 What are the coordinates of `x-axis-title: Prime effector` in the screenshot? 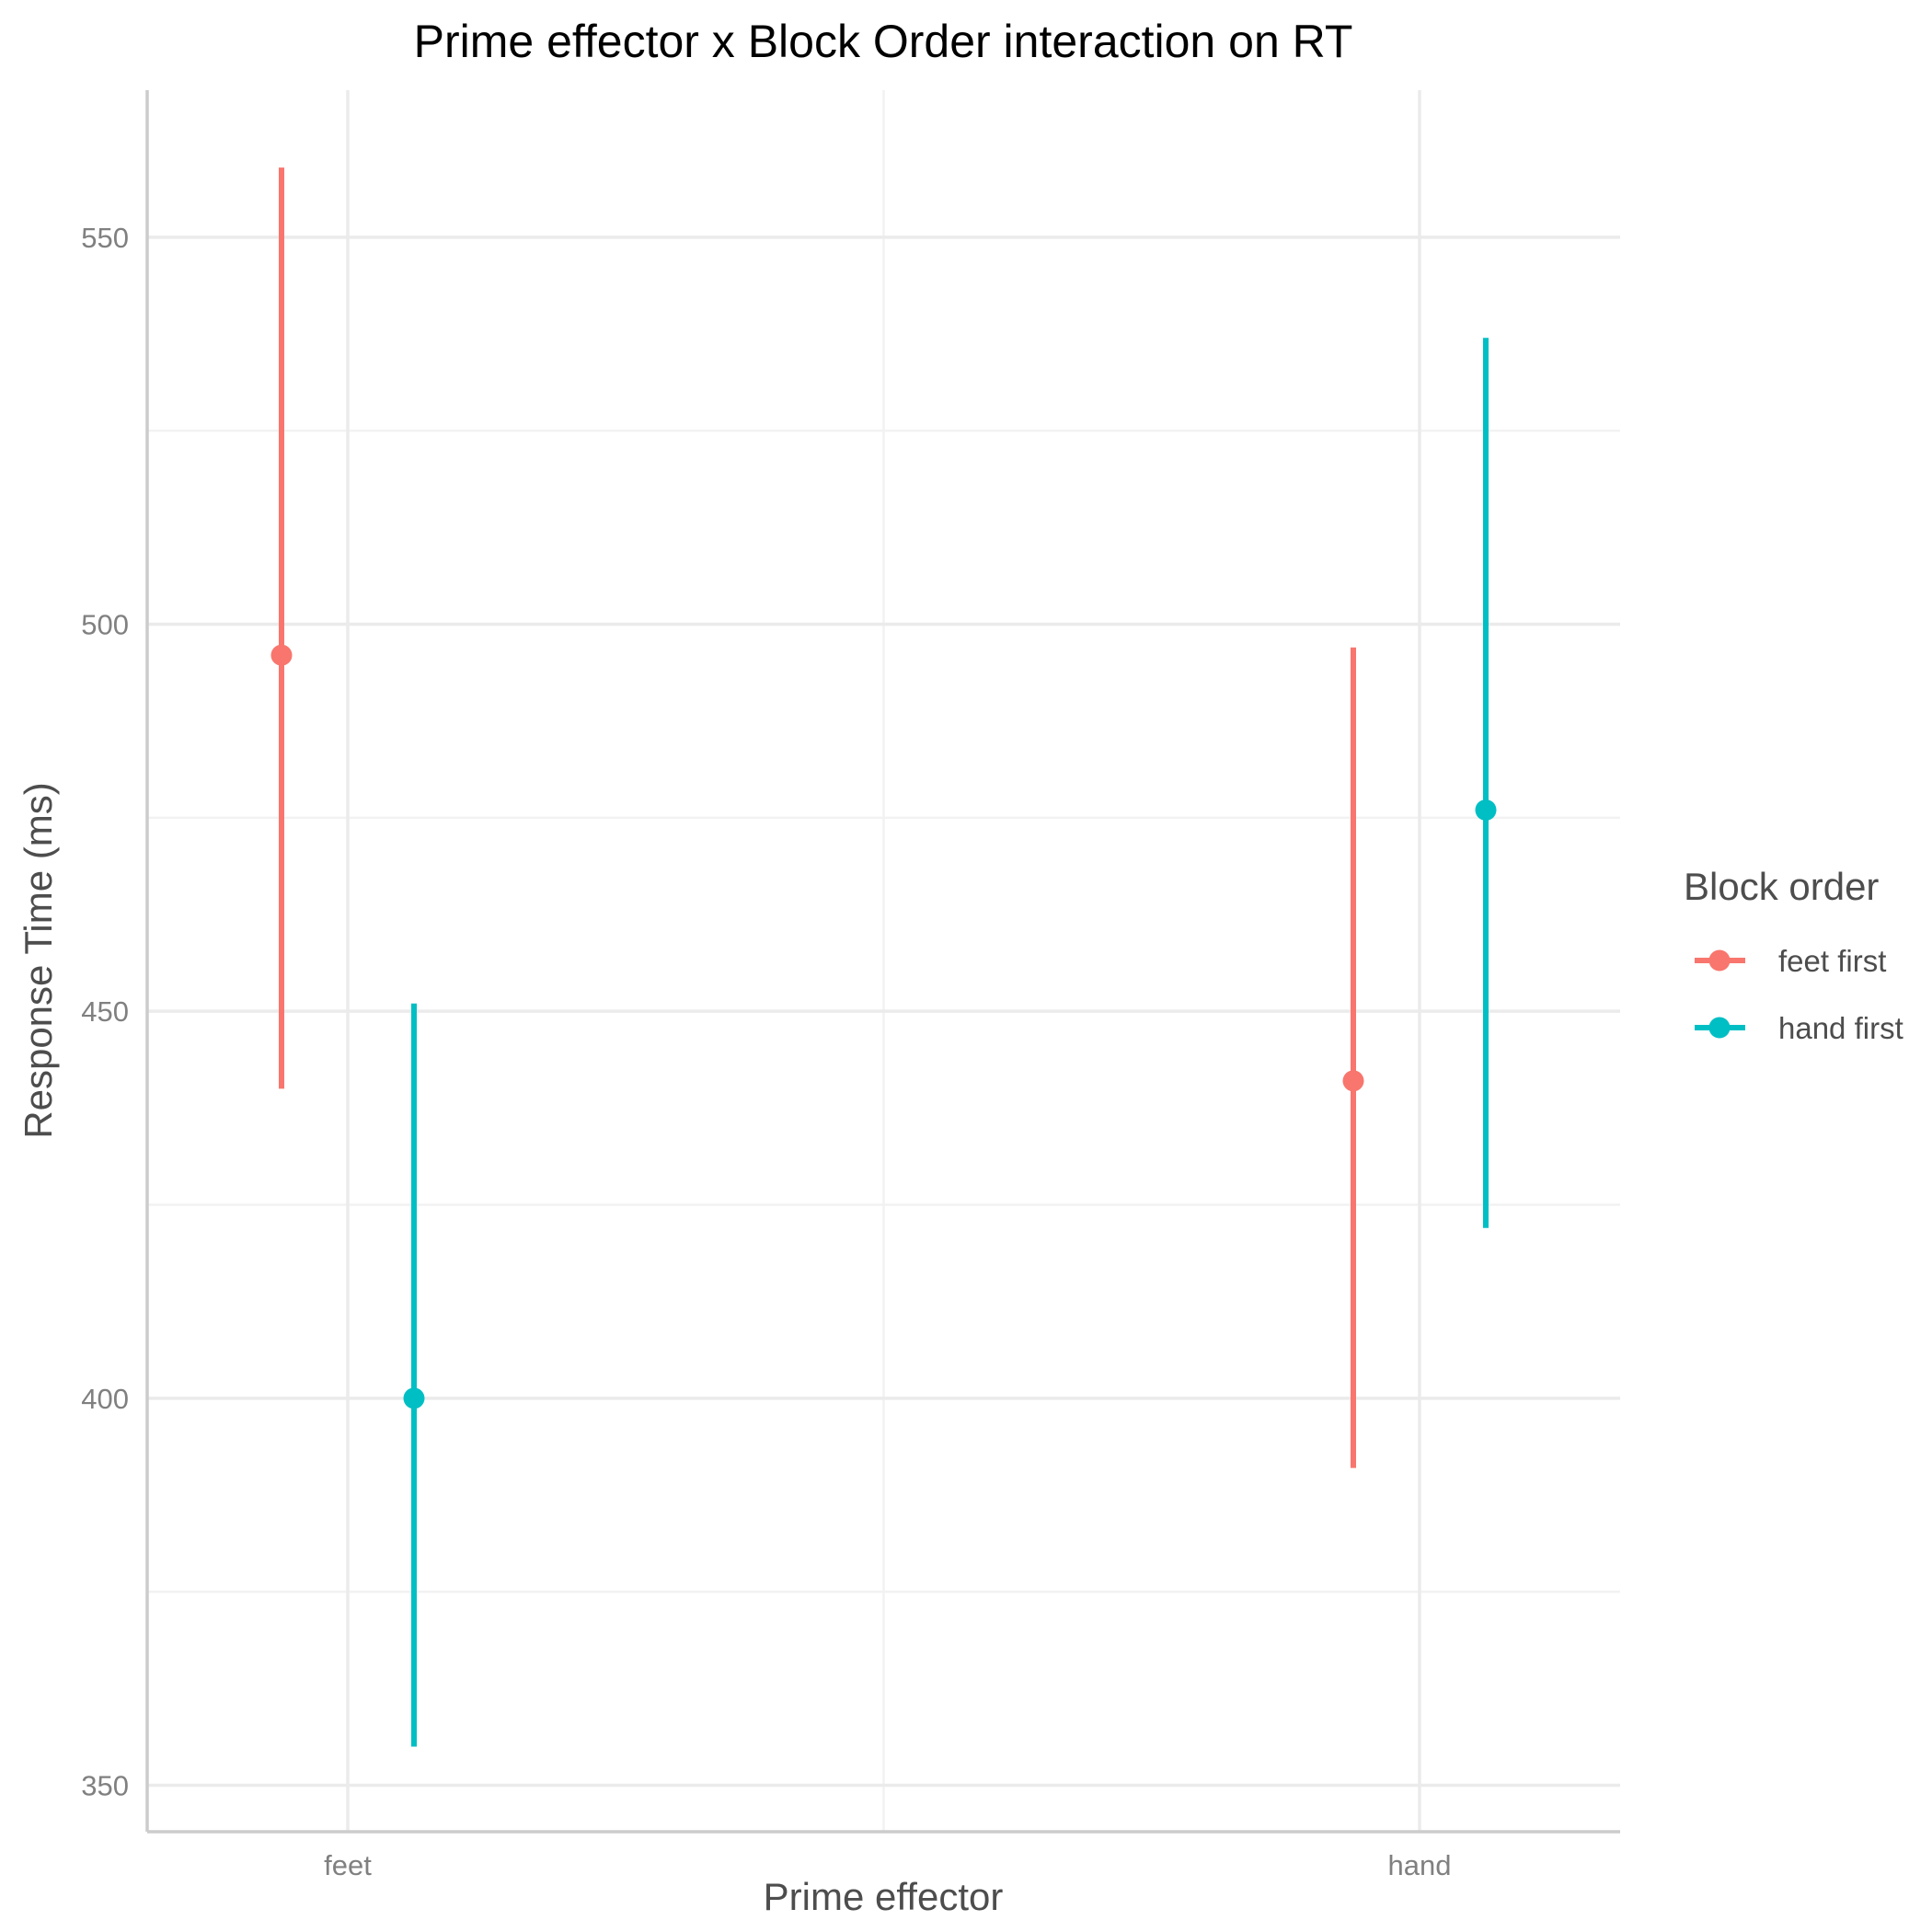 It's located at (884, 1896).